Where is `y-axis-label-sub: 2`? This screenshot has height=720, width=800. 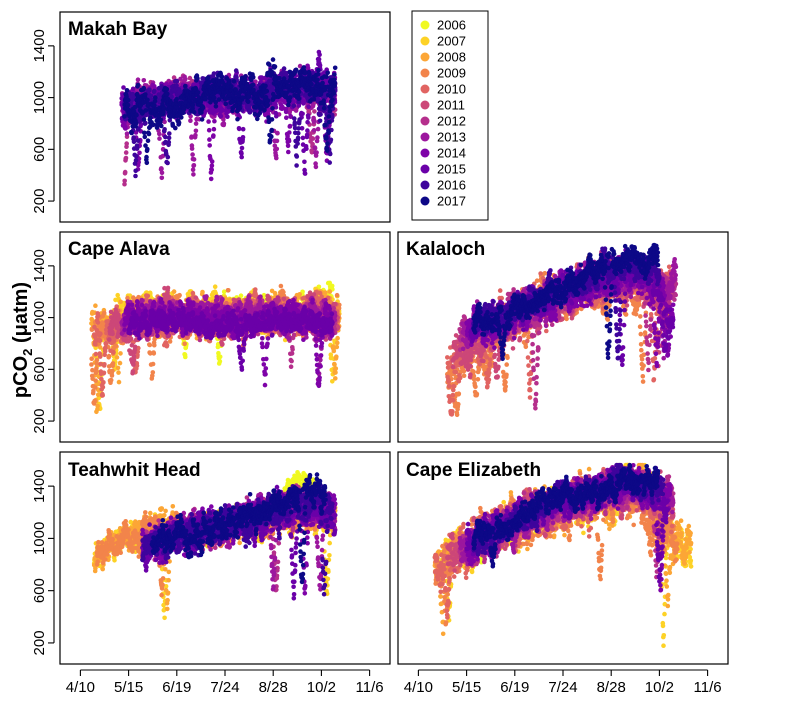 y-axis-label-sub: 2 is located at coordinates (27, 352).